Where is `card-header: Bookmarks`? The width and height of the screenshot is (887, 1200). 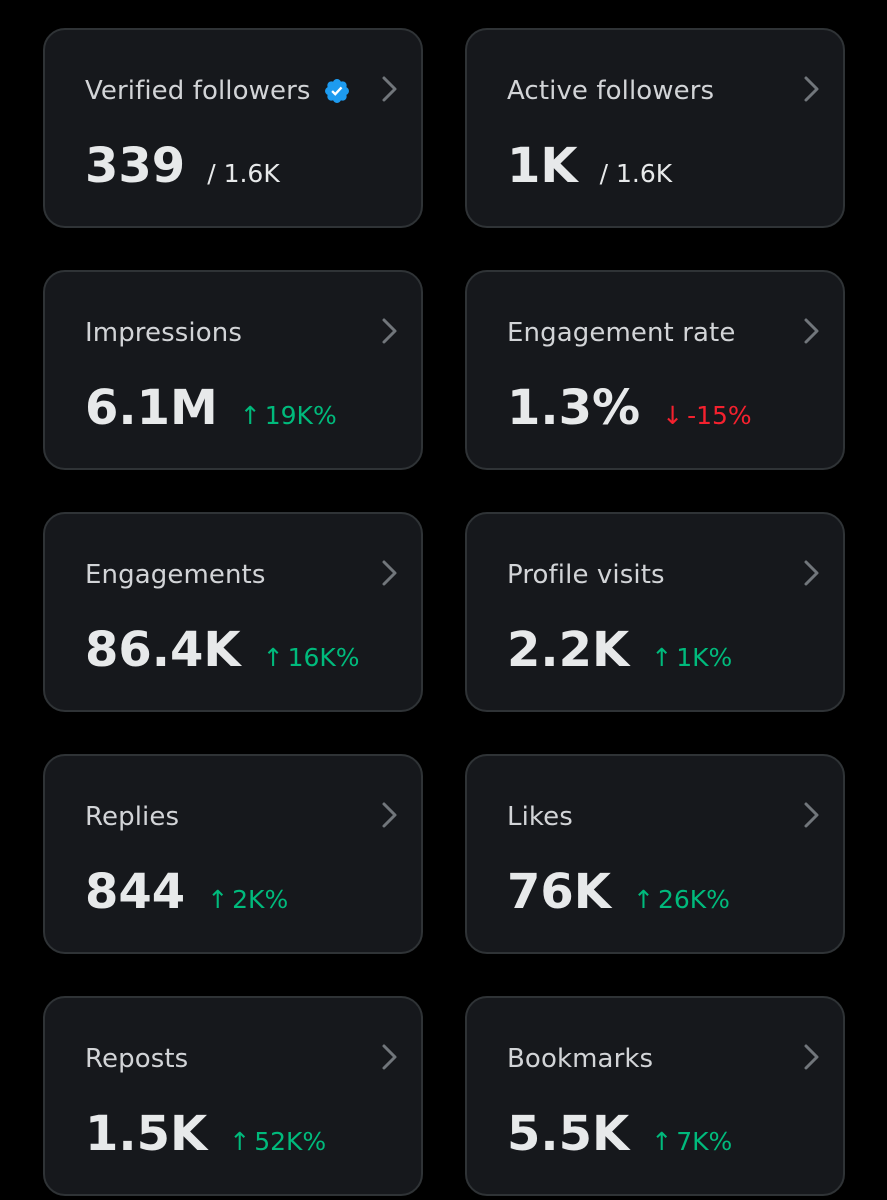 card-header: Bookmarks is located at coordinates (580, 1059).